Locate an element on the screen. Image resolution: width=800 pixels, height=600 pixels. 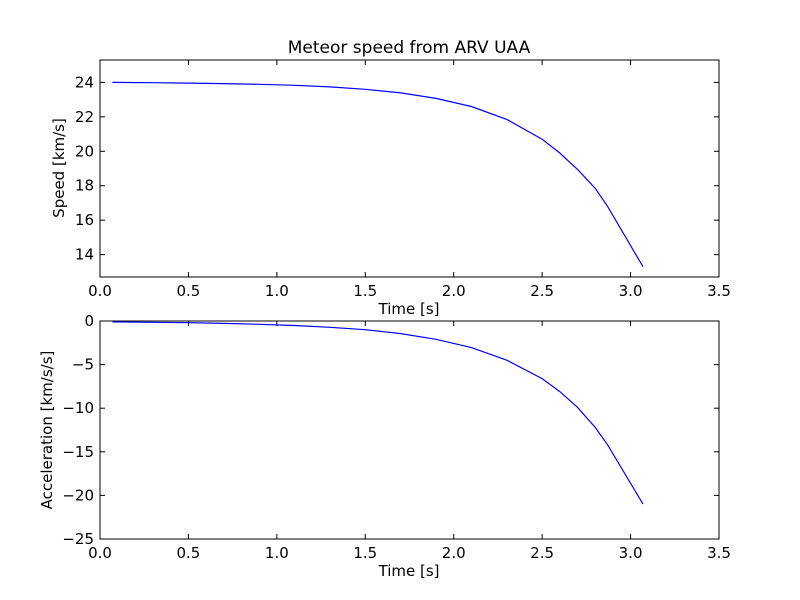
acceleration-y-tick-label: 0 is located at coordinates (89, 321).